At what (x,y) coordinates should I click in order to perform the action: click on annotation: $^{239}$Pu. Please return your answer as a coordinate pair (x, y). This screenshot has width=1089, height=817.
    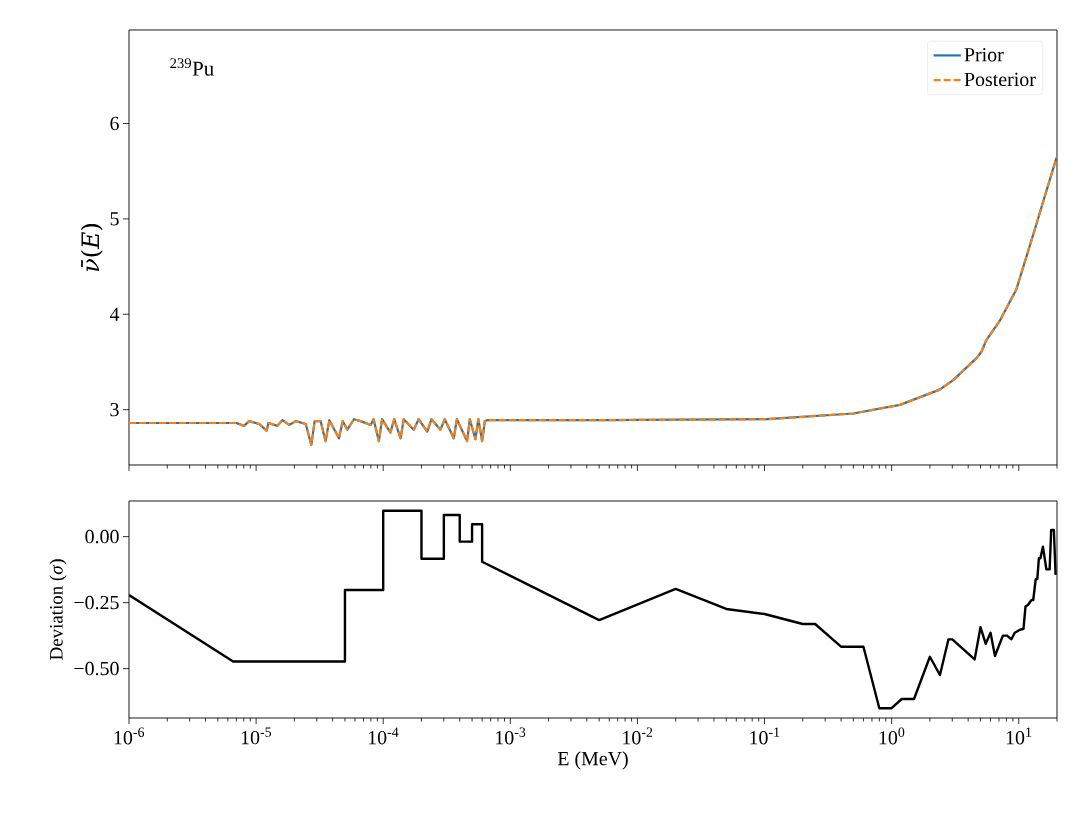
    Looking at the image, I should click on (192, 67).